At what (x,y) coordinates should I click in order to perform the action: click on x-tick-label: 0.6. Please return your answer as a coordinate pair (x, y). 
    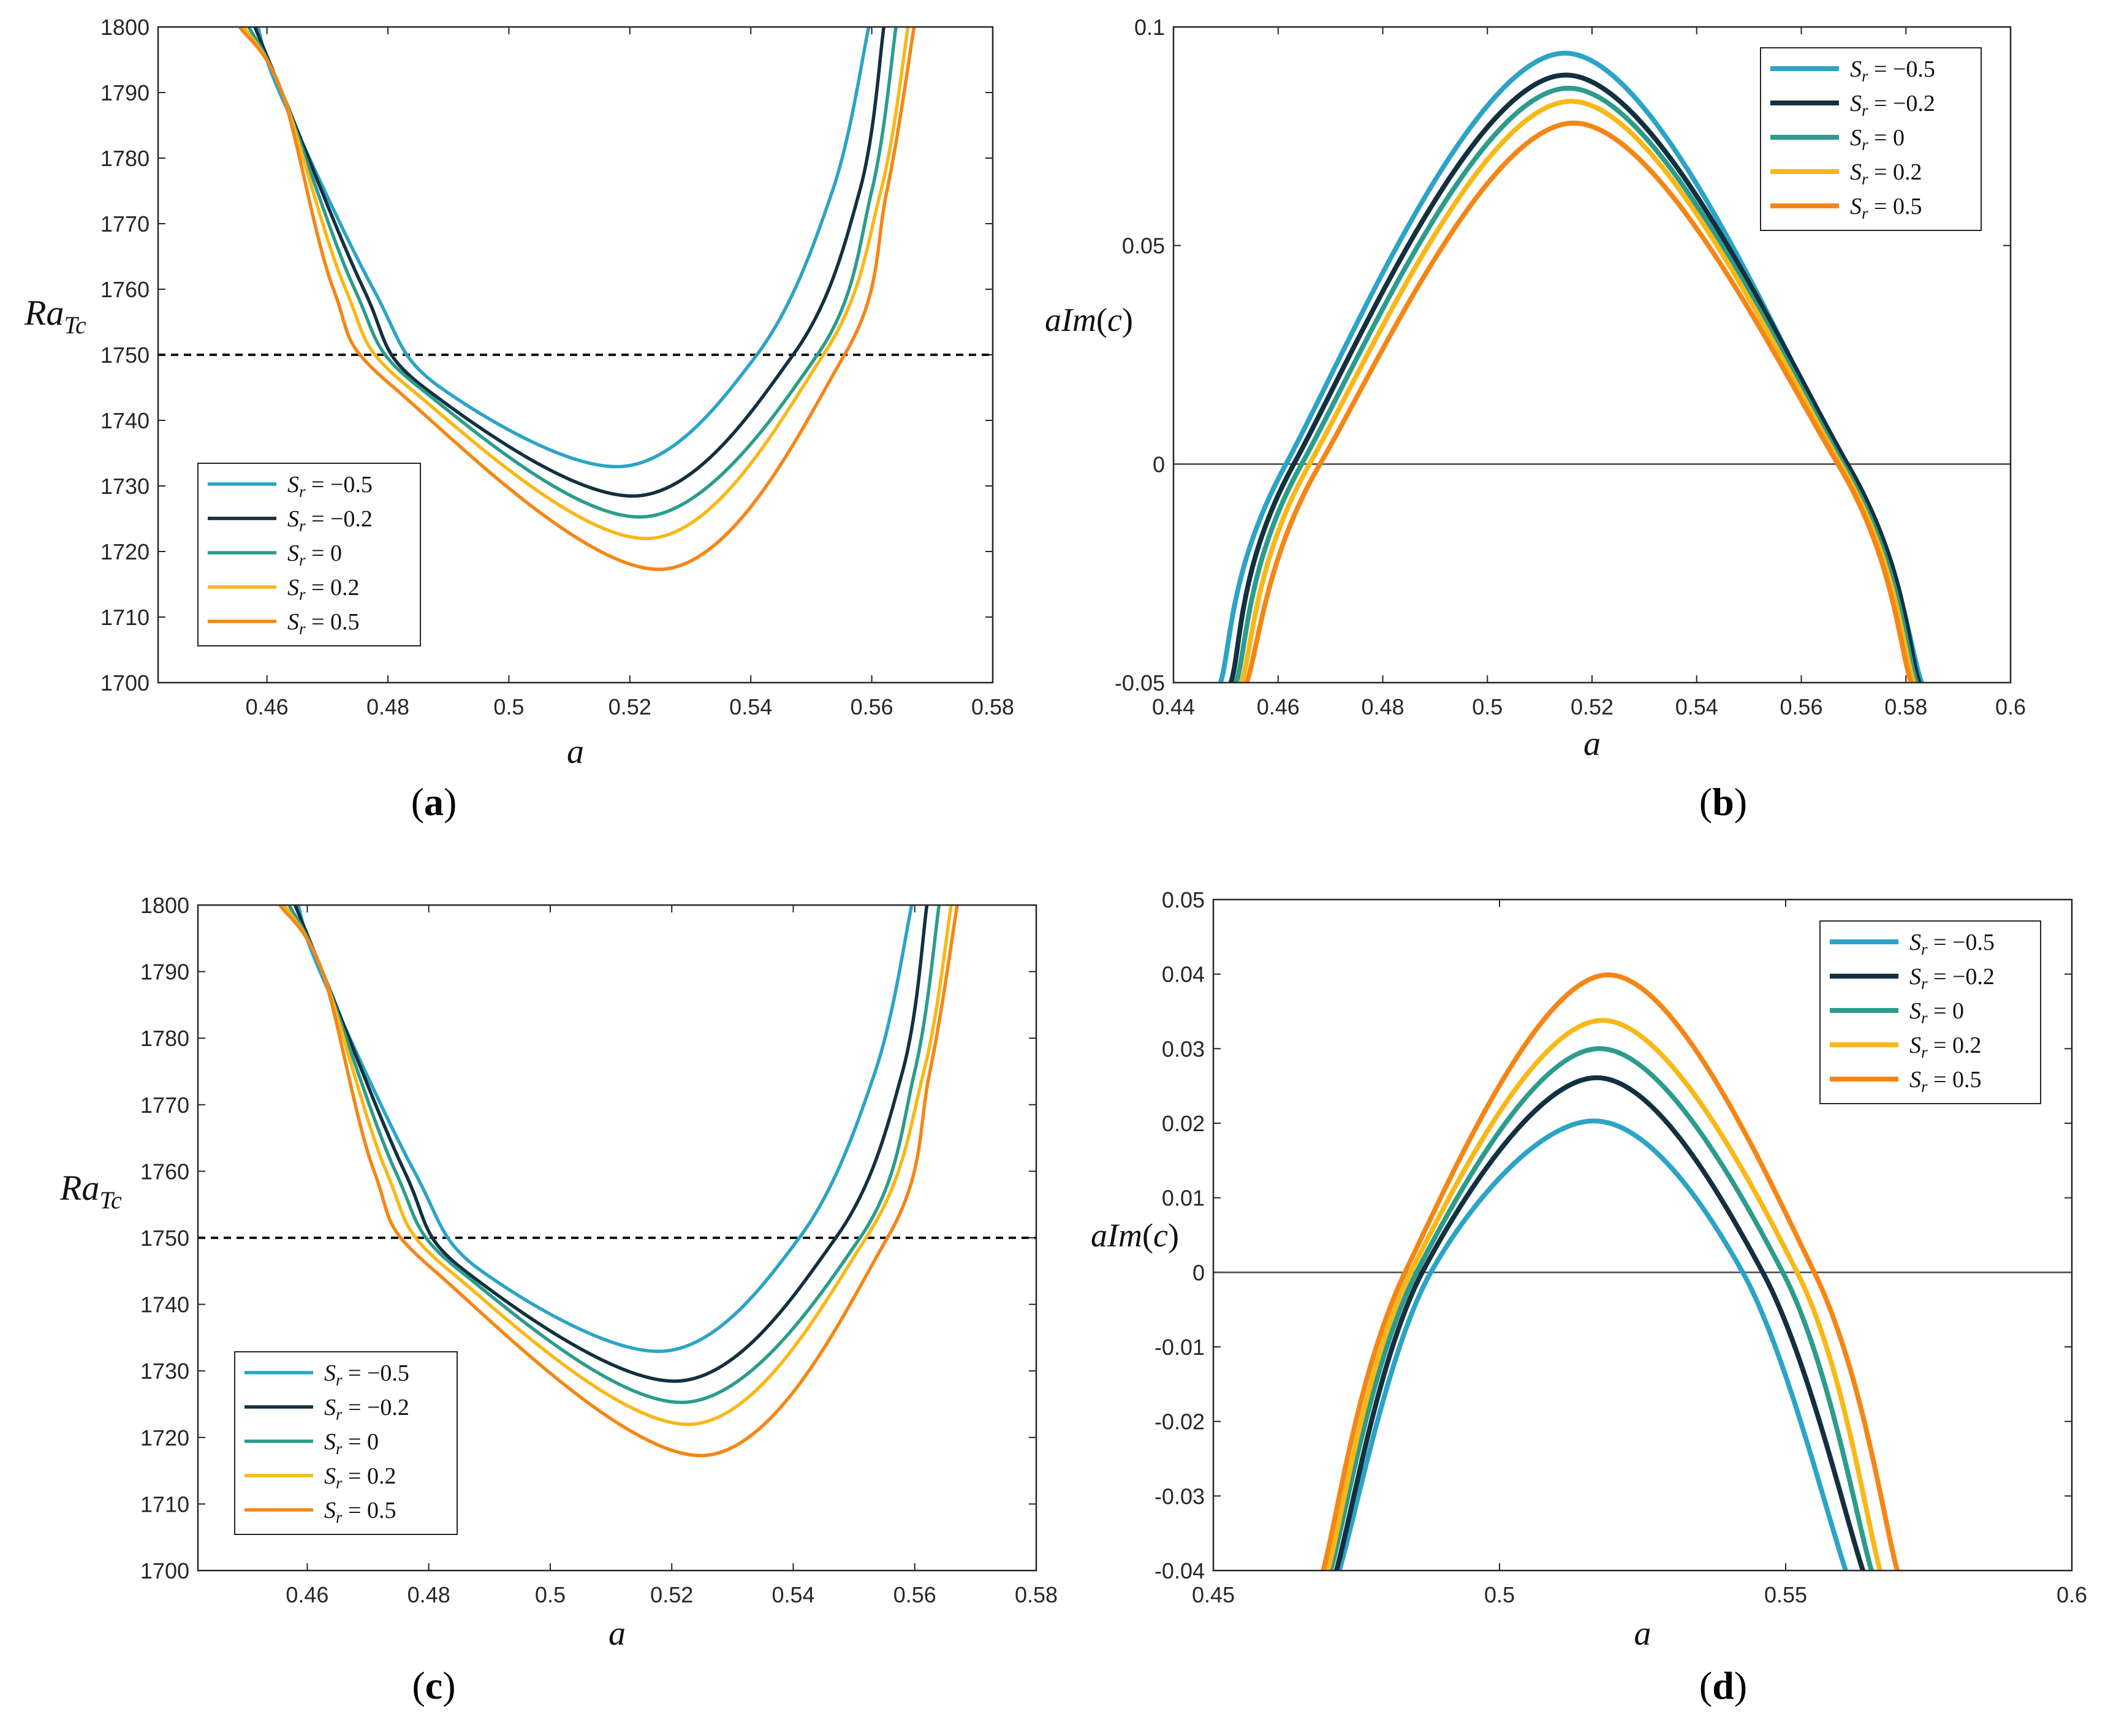
    Looking at the image, I should click on (2011, 706).